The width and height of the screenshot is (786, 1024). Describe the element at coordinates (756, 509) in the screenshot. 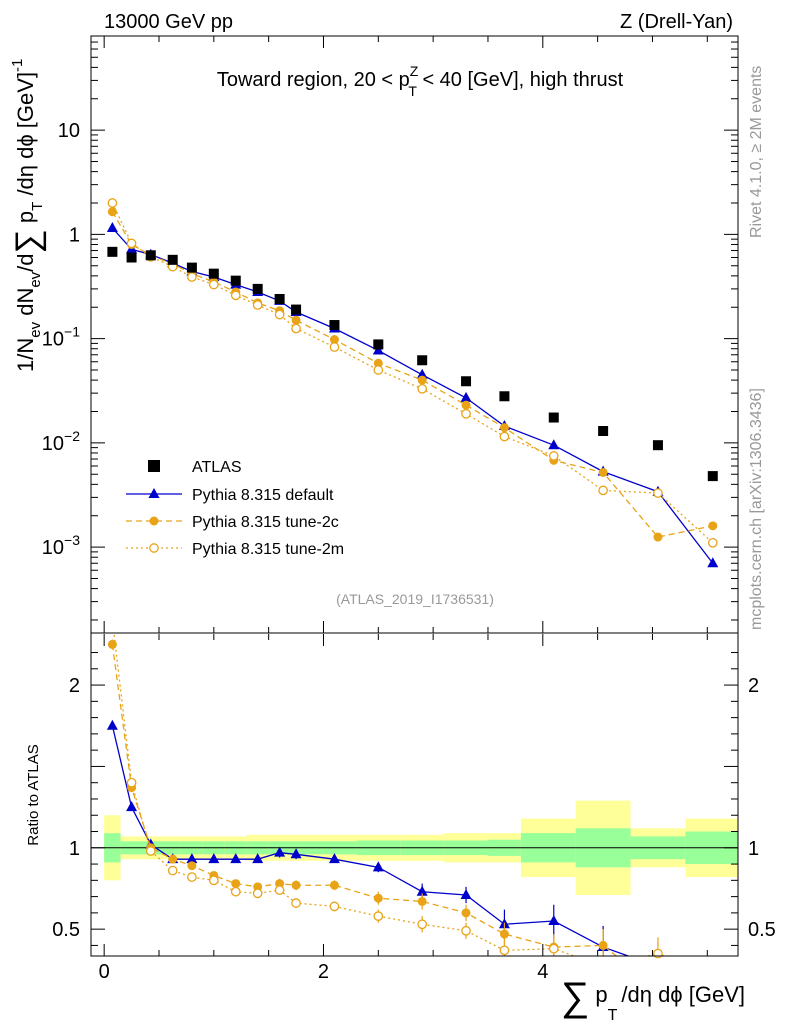

I see `mcplots-label: mcplots.cern.ch [arXiv:1306.3436]` at that location.